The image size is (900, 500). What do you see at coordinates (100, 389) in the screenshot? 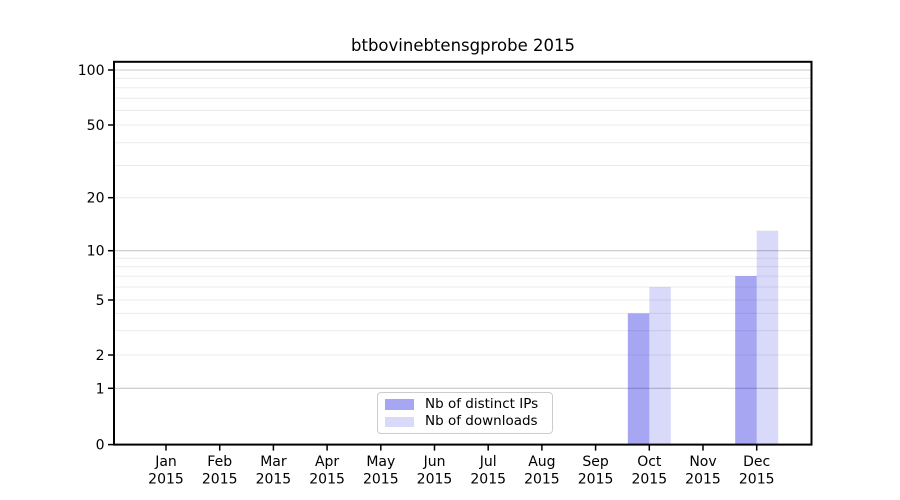
I see `y-tick-label: 1` at bounding box center [100, 389].